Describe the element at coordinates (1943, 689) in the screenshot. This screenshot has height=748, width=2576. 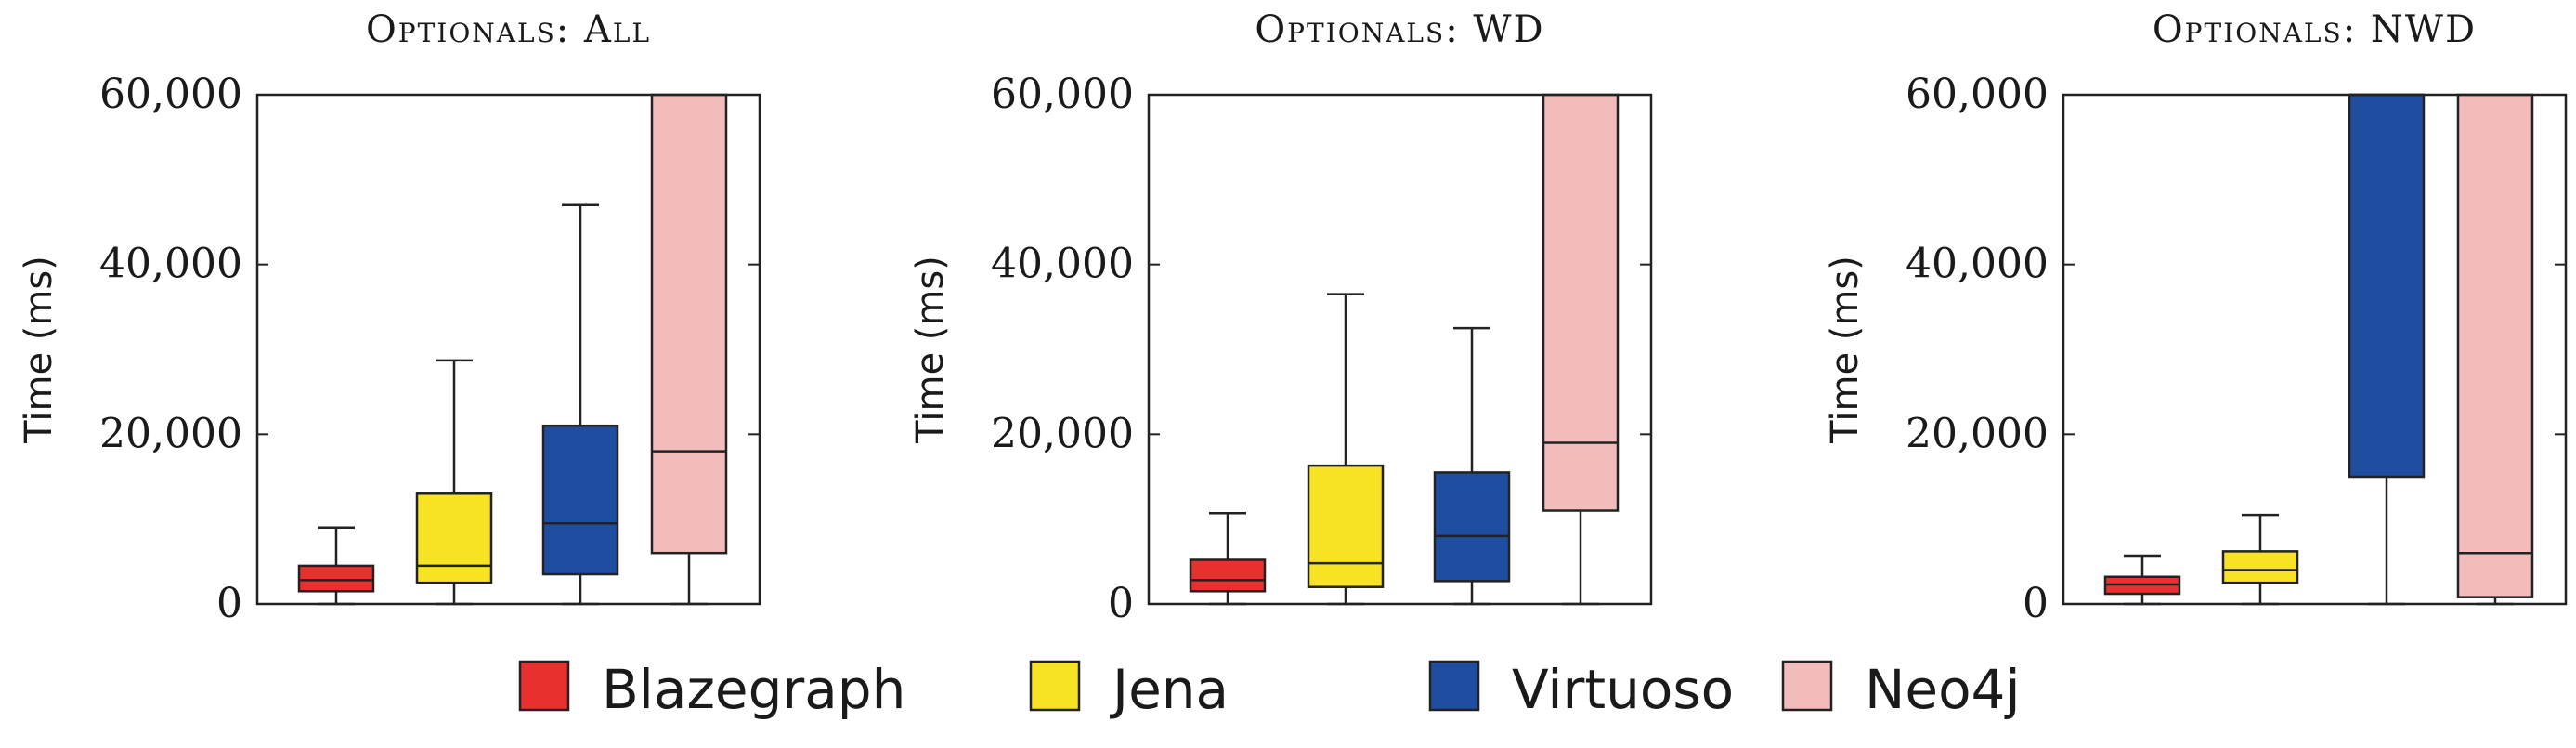
I see `legend-label: Neo4j` at that location.